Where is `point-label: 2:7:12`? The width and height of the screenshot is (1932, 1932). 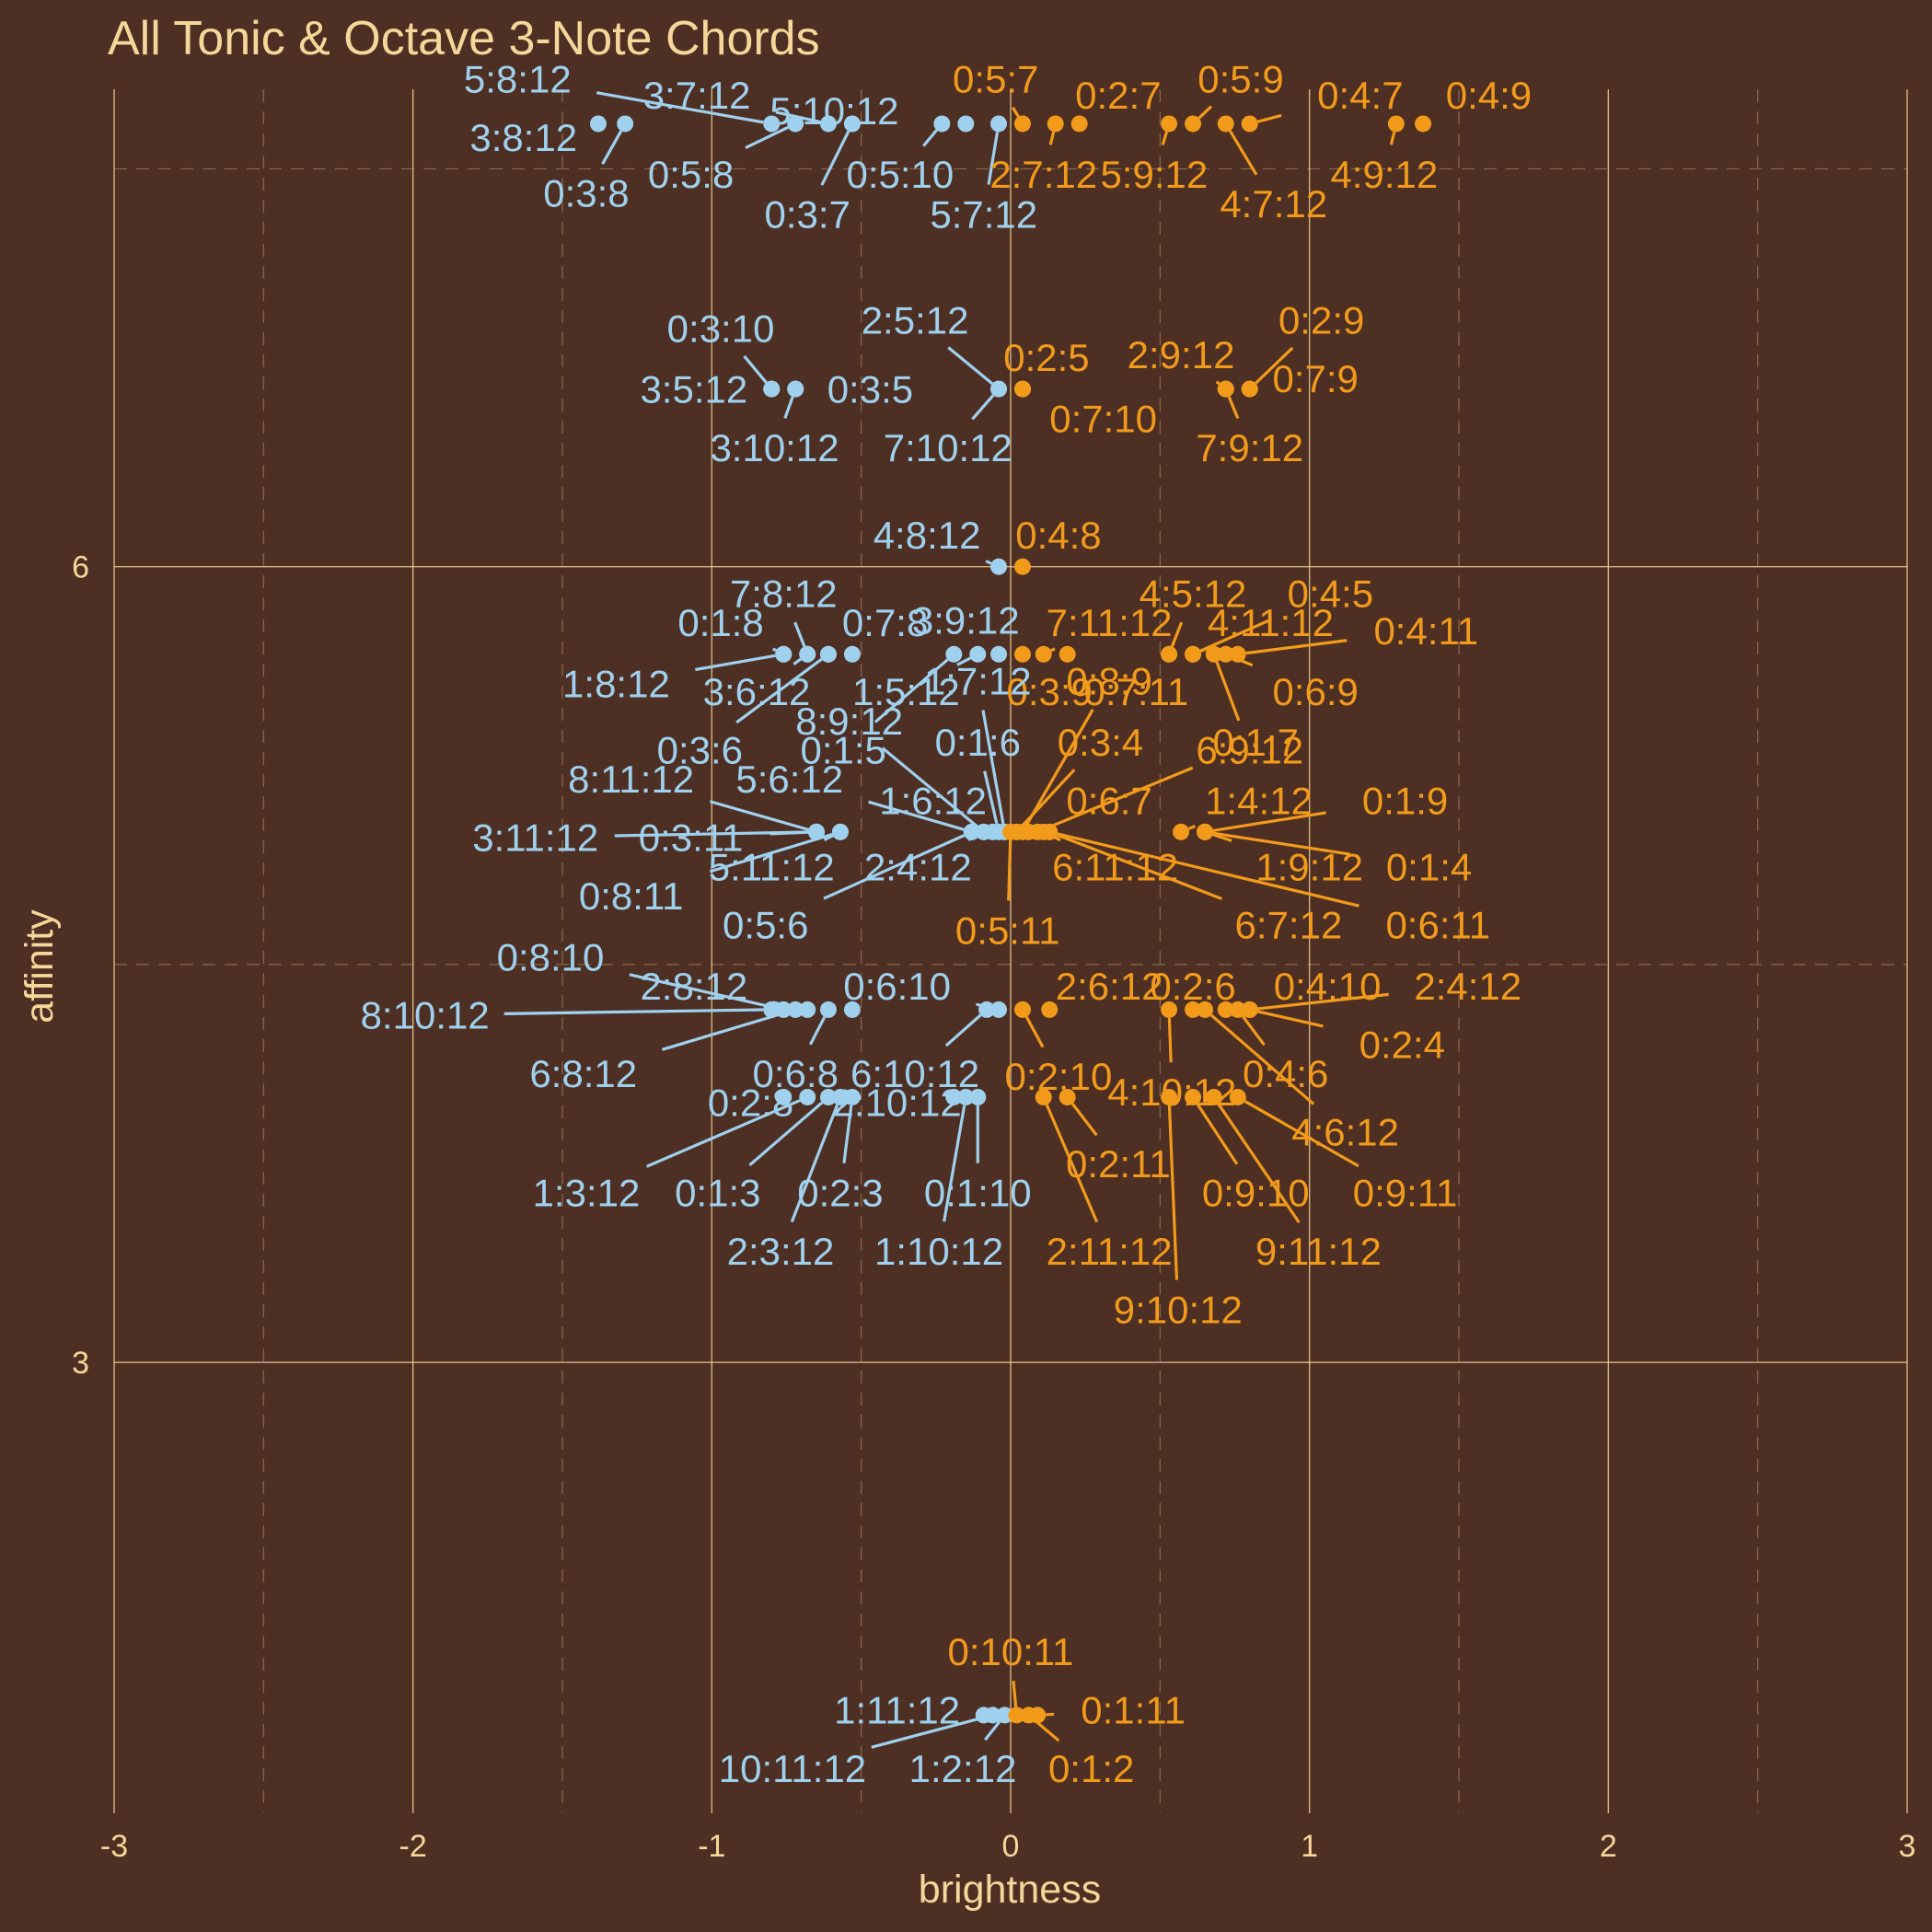 point-label: 2:7:12 is located at coordinates (1043, 175).